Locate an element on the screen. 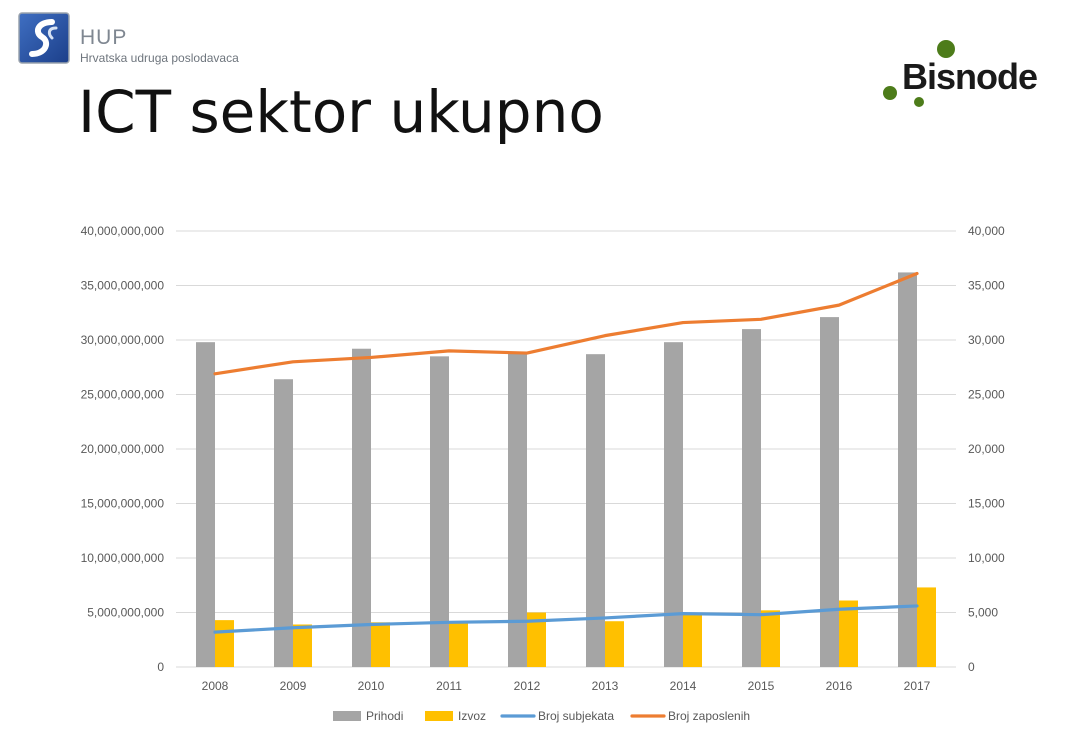 The height and width of the screenshot is (738, 1077). legend-label: Broj subjekata is located at coordinates (576, 716).